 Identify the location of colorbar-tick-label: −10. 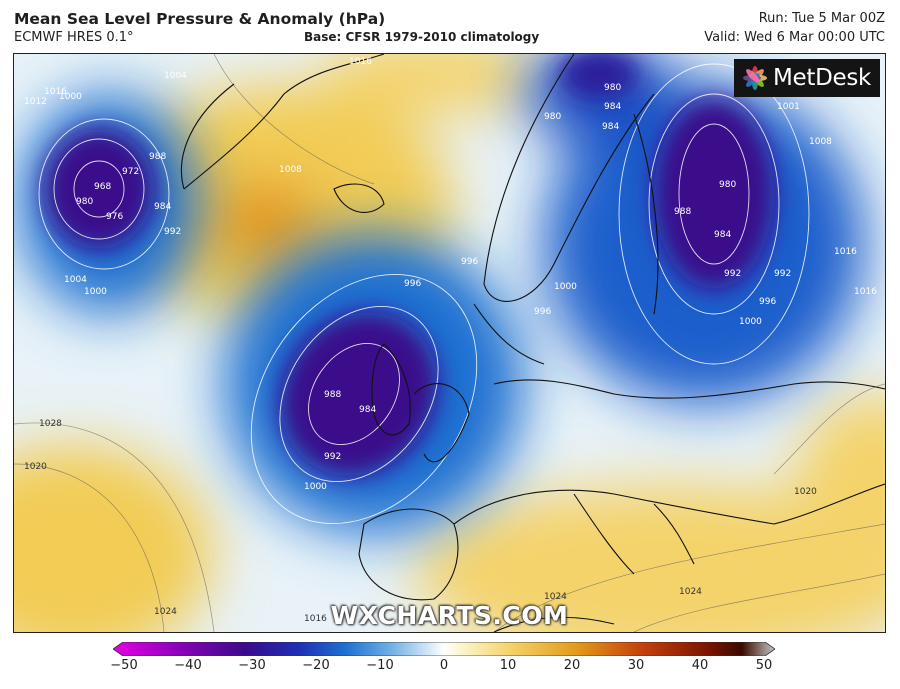
(380, 665).